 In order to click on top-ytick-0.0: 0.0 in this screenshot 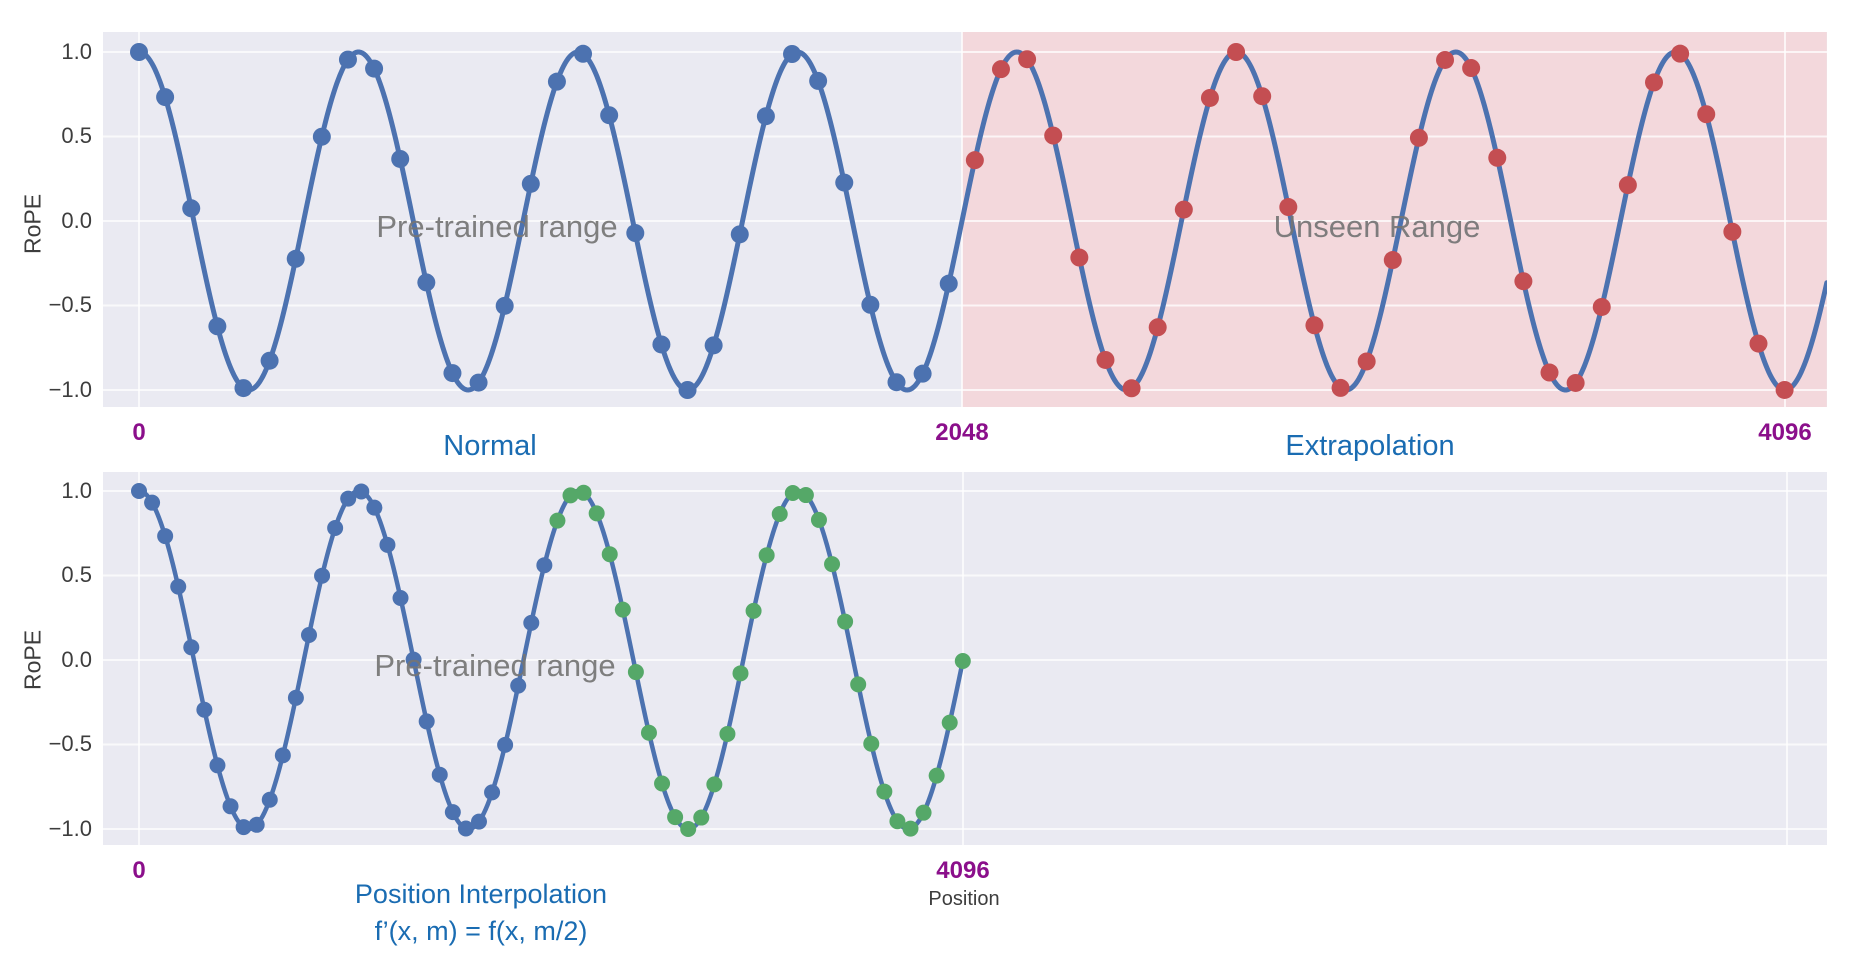, I will do `click(76, 220)`.